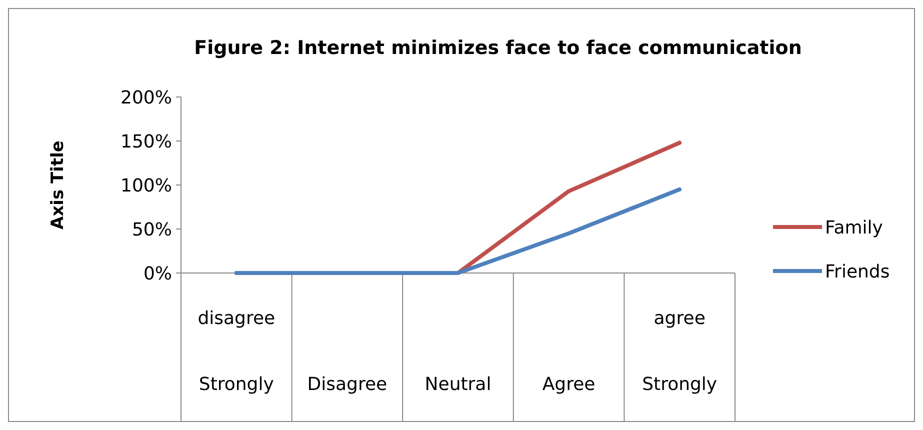  I want to click on x-tick-label: Neutral, so click(458, 384).